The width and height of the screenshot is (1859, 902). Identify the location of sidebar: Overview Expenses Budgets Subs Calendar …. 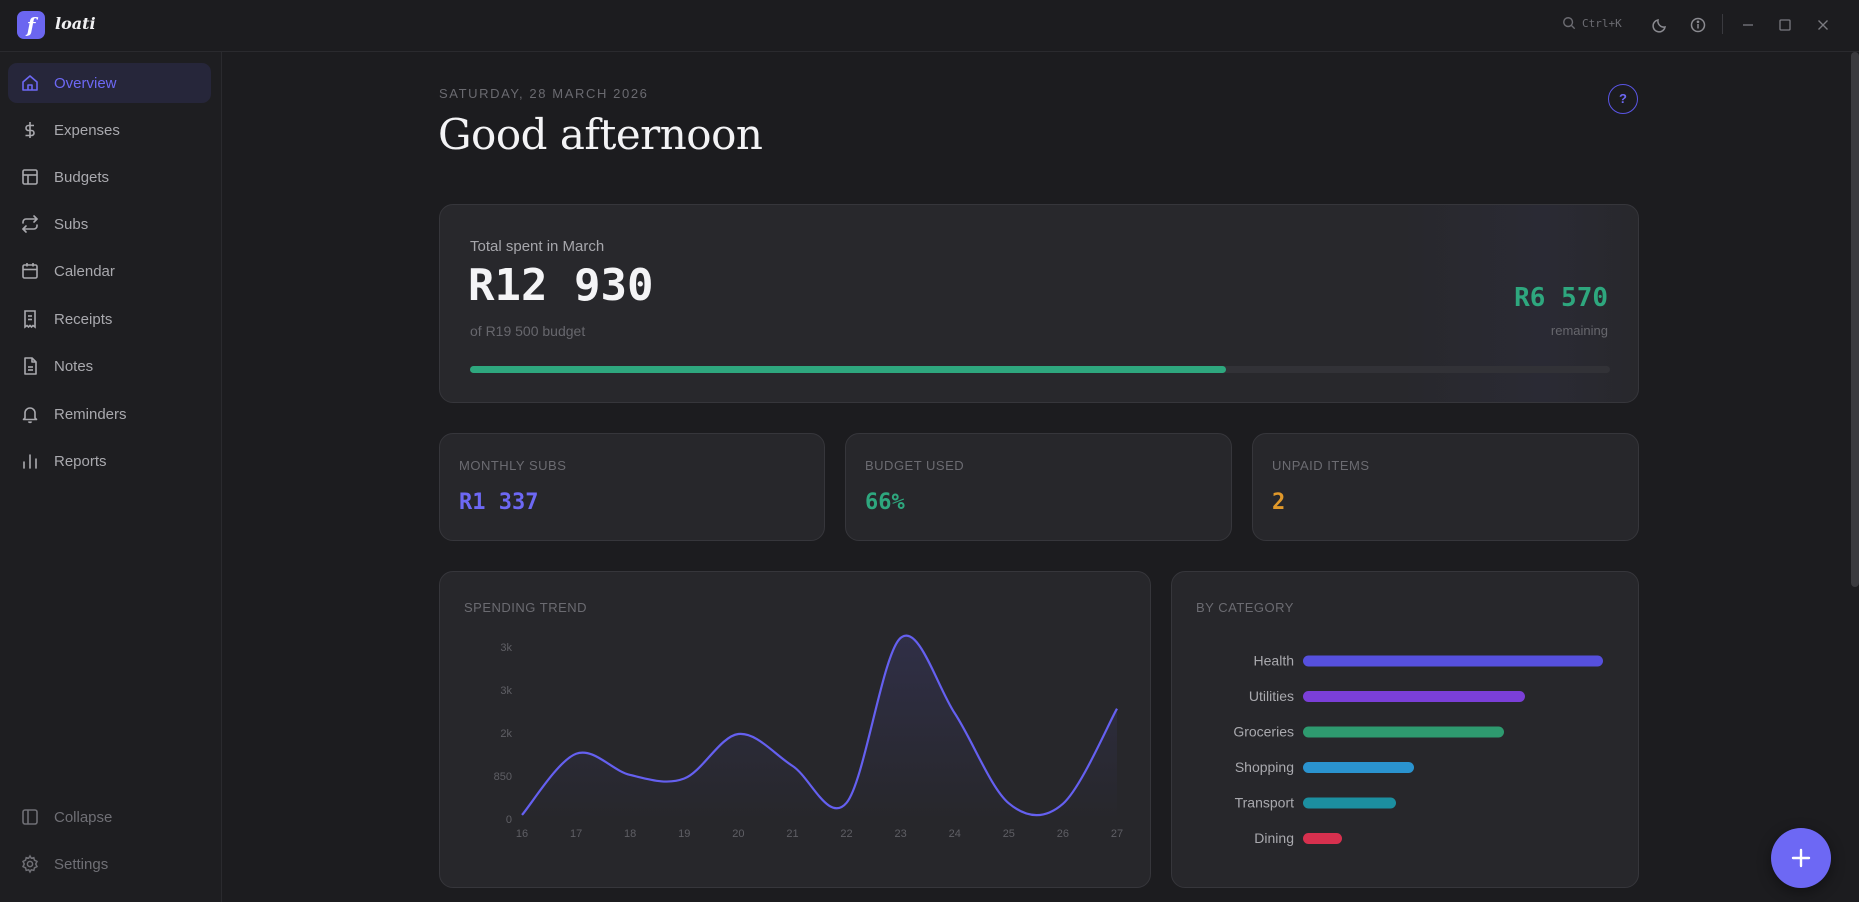
(111, 477).